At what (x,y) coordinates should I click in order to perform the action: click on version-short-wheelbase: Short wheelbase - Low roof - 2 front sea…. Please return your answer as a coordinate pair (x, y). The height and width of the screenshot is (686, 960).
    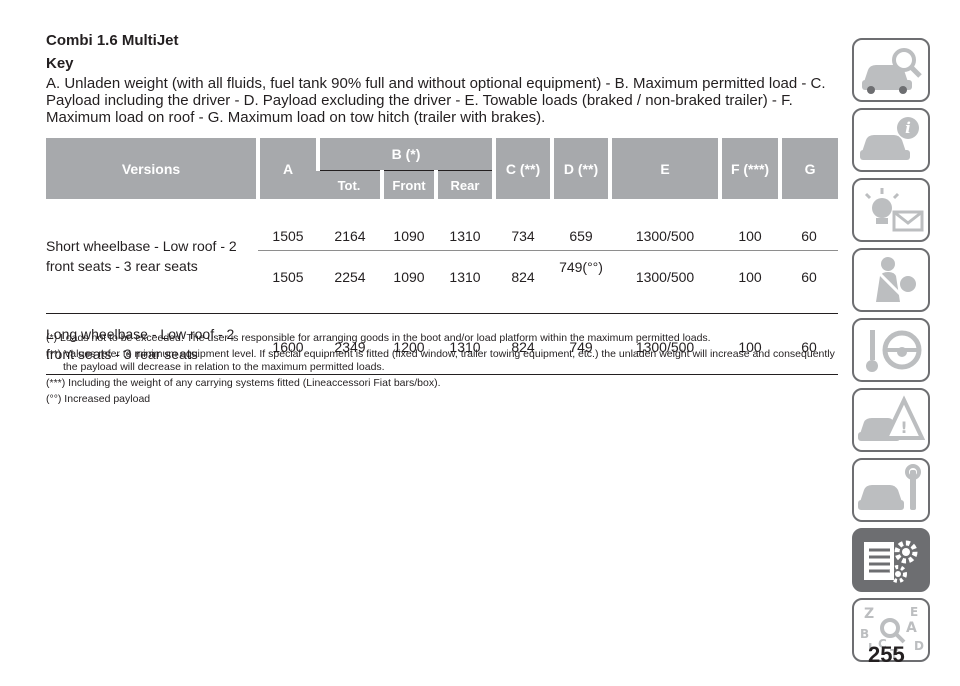
    Looking at the image, I should click on (152, 256).